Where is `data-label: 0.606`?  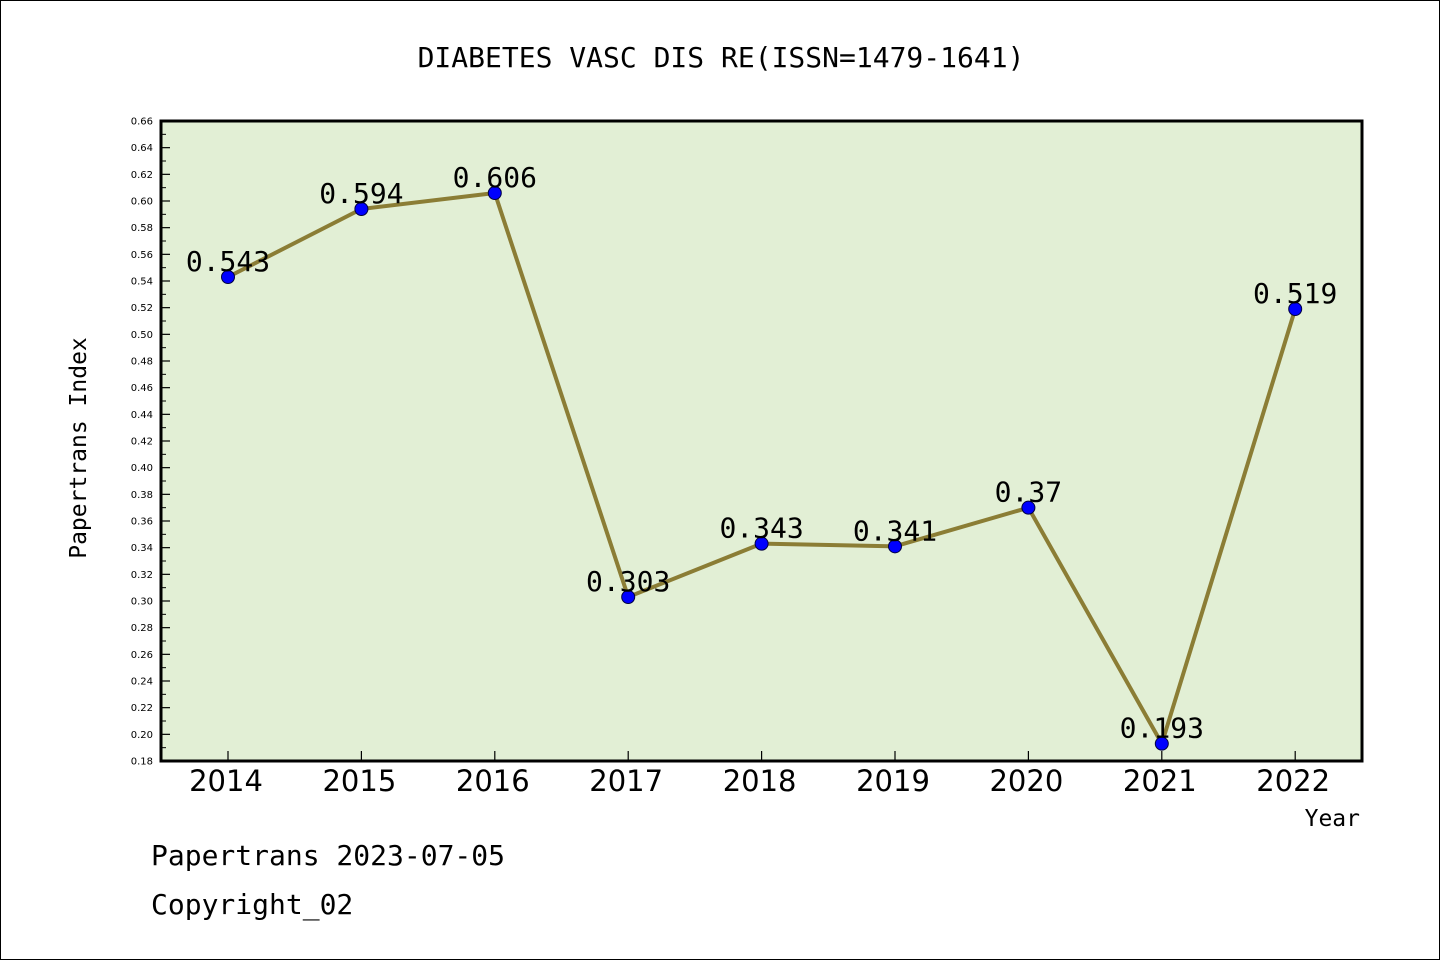
data-label: 0.606 is located at coordinates (495, 177).